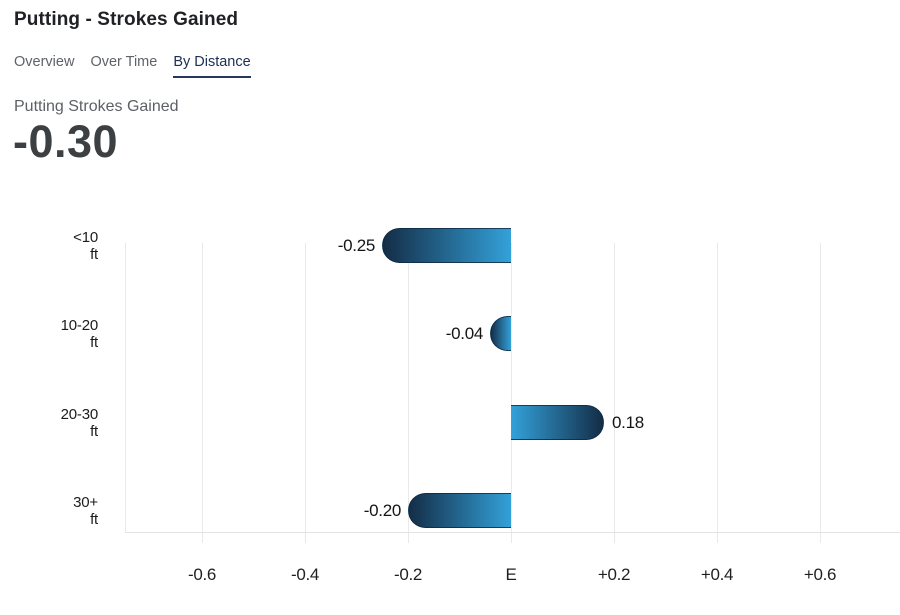 This screenshot has height=615, width=900. Describe the element at coordinates (382, 510) in the screenshot. I see `bar-value-label: -0.20` at that location.